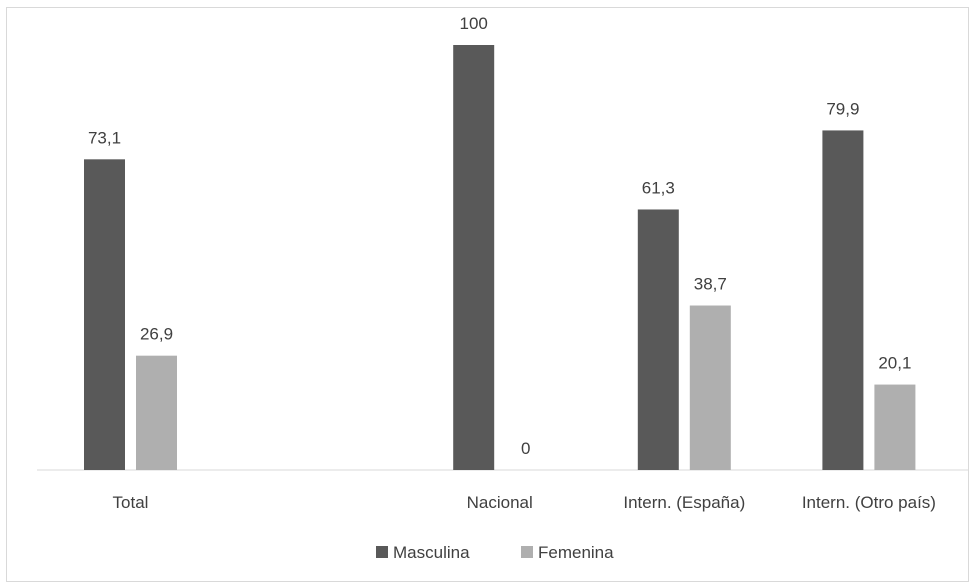  I want to click on x-tick-label: Intern. (España), so click(684, 502).